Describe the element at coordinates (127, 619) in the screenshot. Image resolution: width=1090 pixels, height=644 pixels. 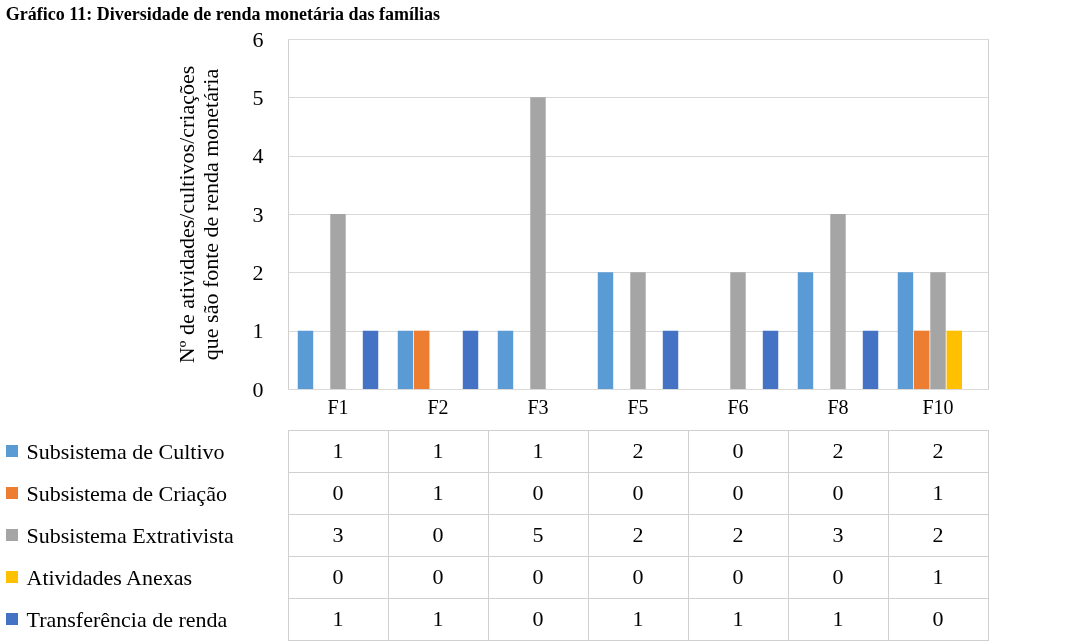
I see `legend-label: Transferência de renda` at that location.